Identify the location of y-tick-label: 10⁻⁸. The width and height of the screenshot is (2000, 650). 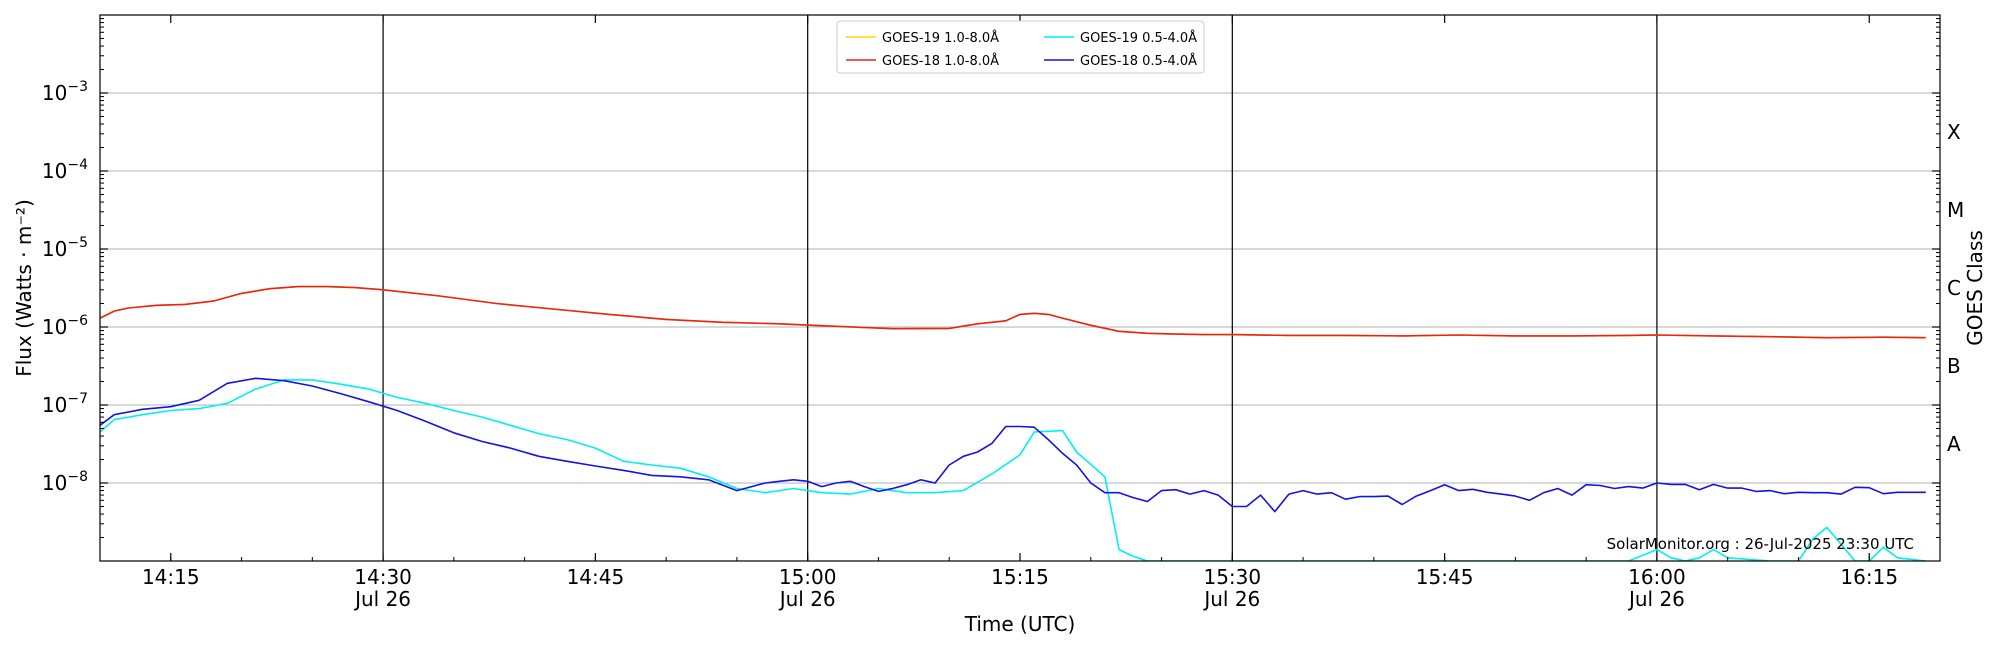
(65, 482).